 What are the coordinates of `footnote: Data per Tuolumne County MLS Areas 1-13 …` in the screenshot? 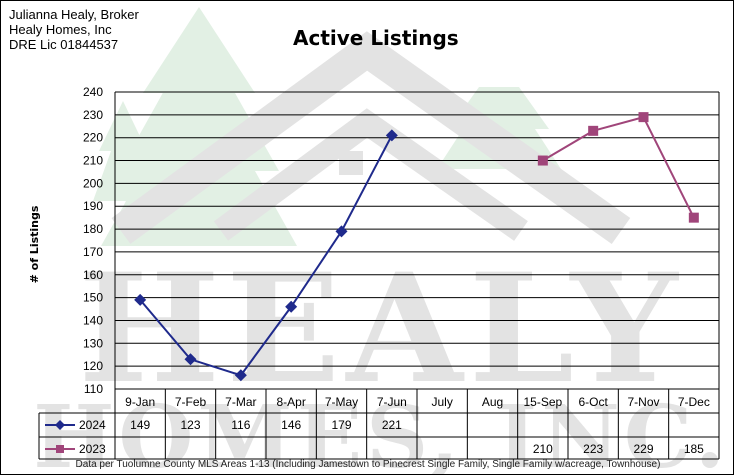 It's located at (368, 464).